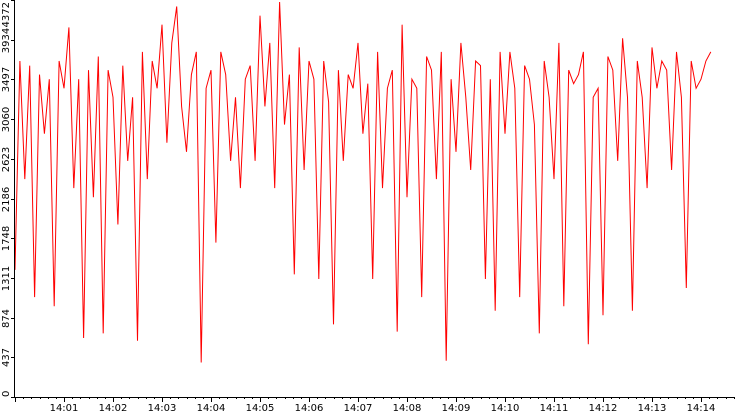 This screenshot has width=735, height=415. What do you see at coordinates (211, 408) in the screenshot?
I see `x-tick-label: 14:04` at bounding box center [211, 408].